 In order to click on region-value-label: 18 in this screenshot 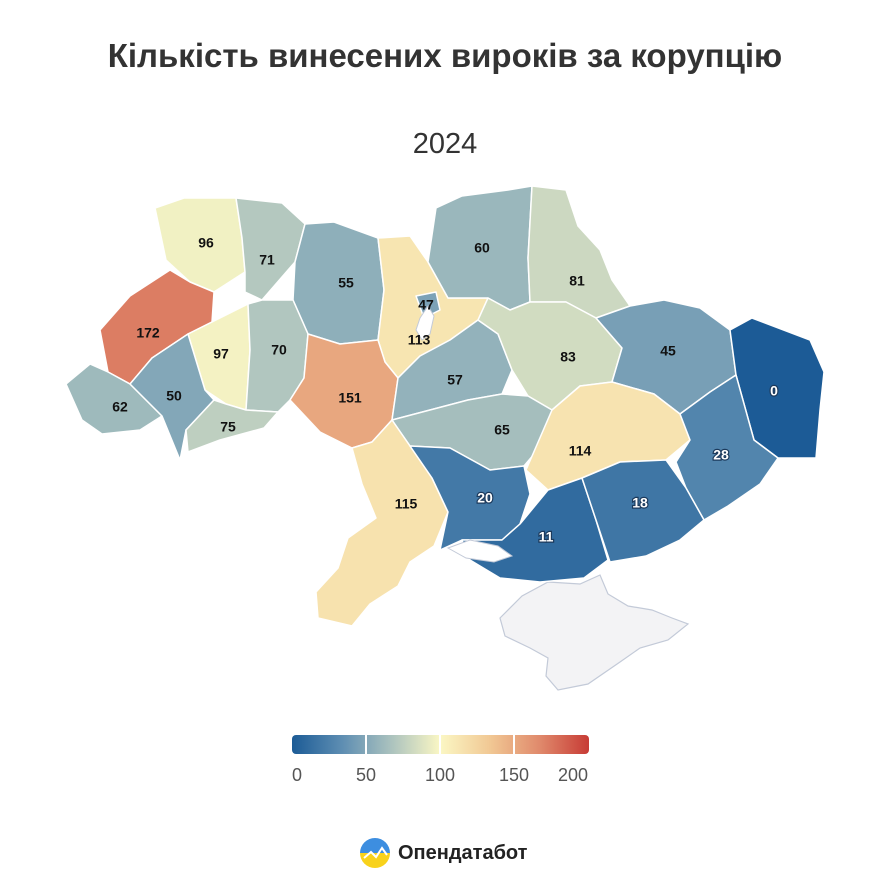, I will do `click(640, 503)`.